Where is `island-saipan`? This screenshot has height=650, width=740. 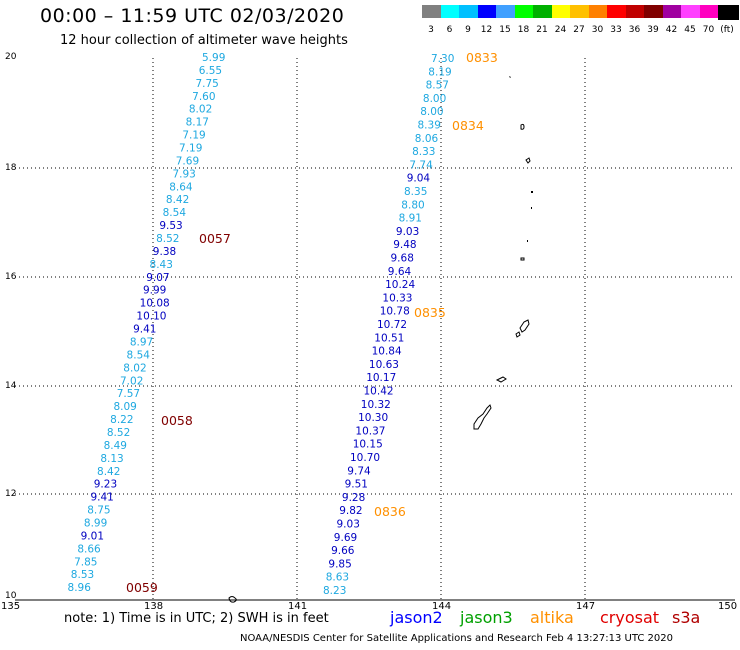
island-saipan is located at coordinates (522, 328).